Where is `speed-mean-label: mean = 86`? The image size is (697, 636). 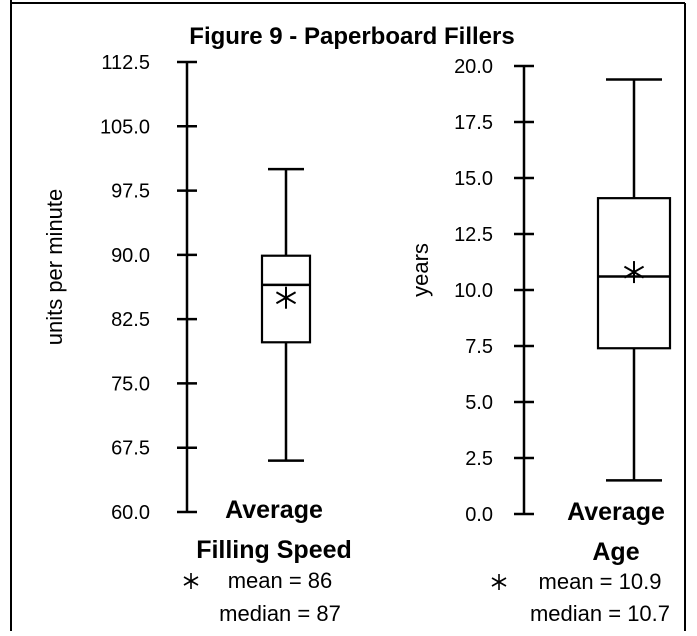 speed-mean-label: mean = 86 is located at coordinates (280, 580).